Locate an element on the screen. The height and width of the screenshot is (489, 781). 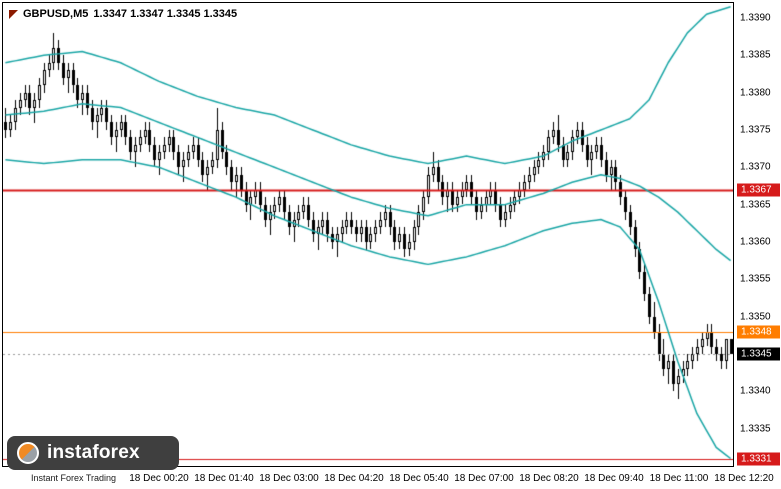
price-tick-label: 1.3355 is located at coordinates (755, 279).